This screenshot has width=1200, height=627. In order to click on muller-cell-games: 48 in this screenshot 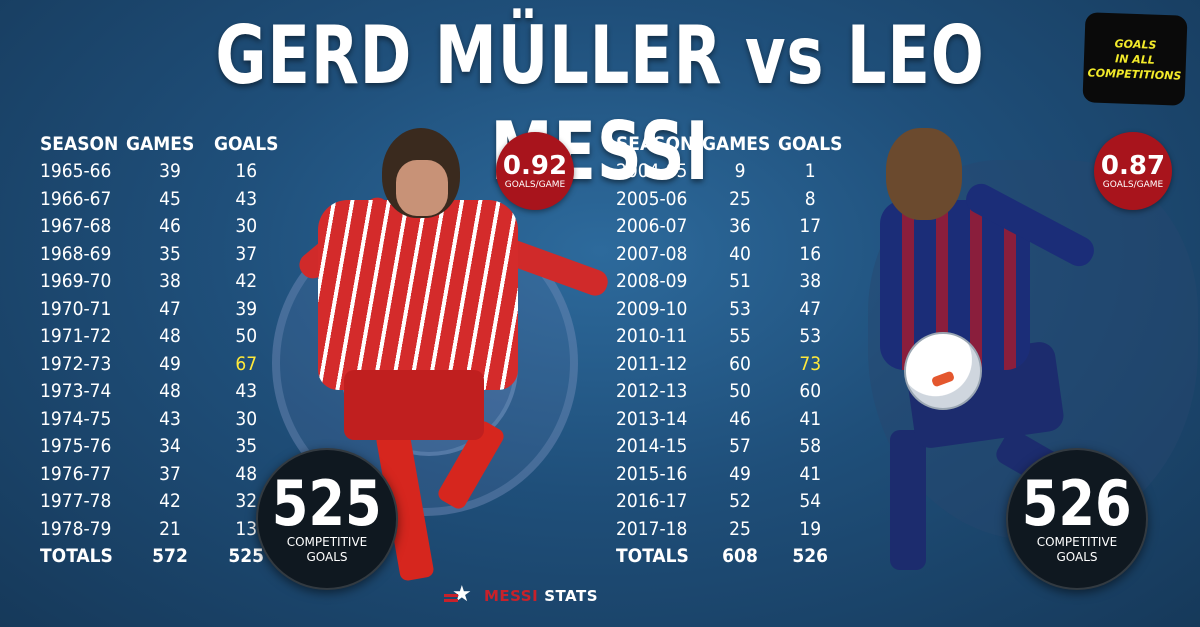, I will do `click(170, 391)`.